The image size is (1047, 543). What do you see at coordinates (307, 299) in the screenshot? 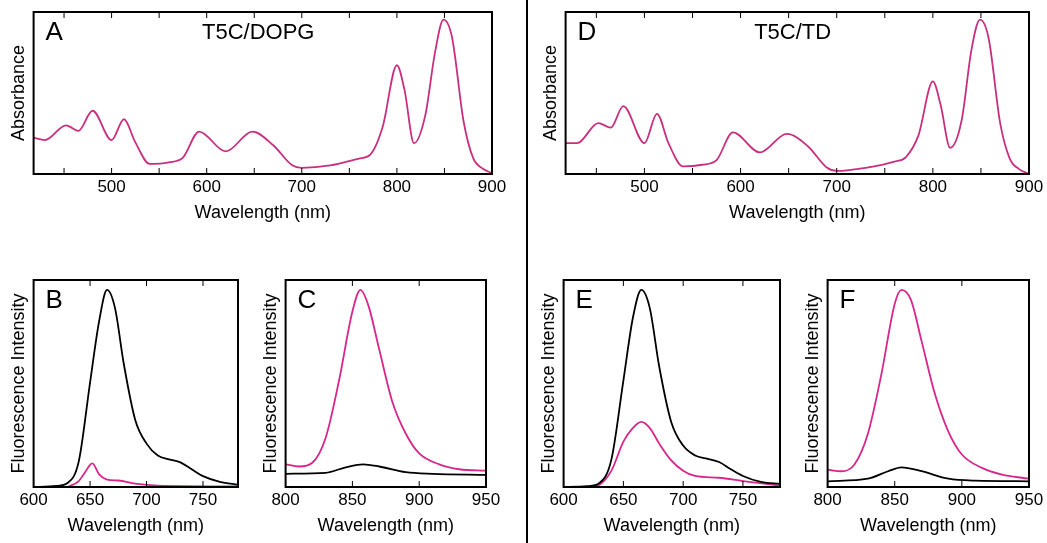
I see `annotation: C` at bounding box center [307, 299].